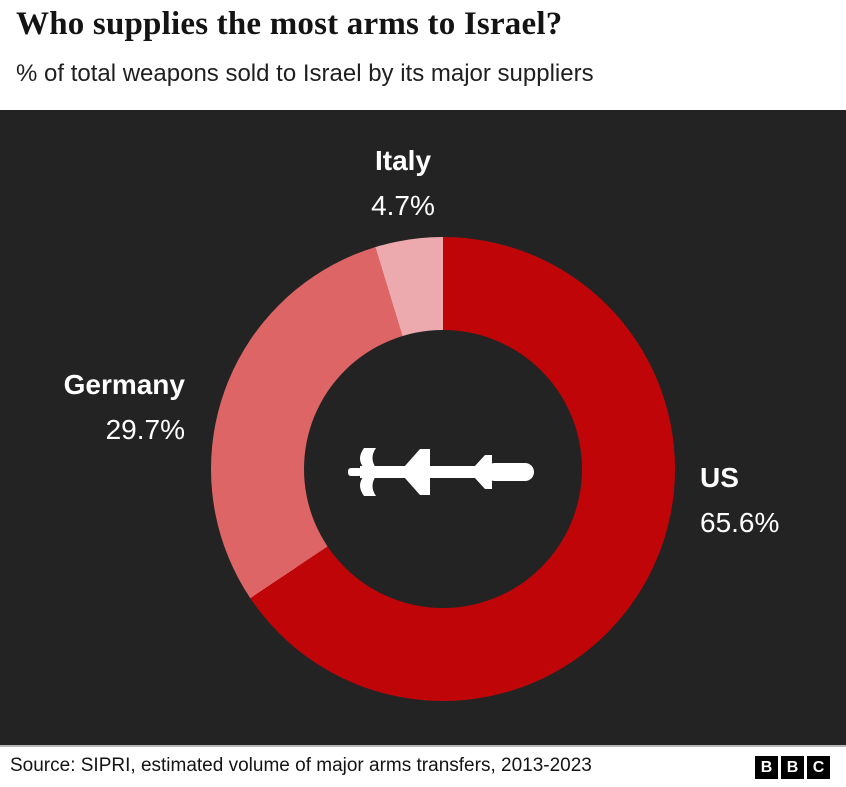  Describe the element at coordinates (739, 500) in the screenshot. I see `slice-label-us: US 65.6%` at that location.